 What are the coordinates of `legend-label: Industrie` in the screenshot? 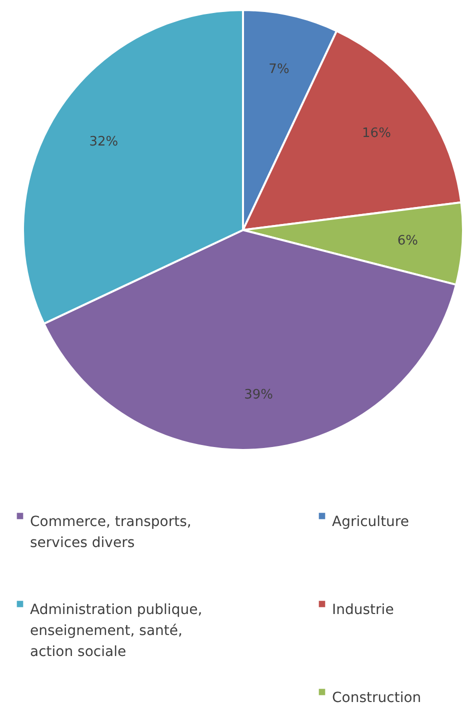 It's located at (363, 610).